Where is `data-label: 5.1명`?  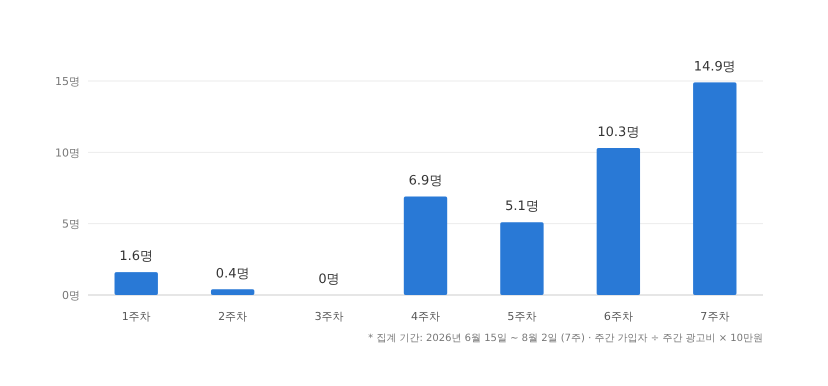 data-label: 5.1명 is located at coordinates (522, 206).